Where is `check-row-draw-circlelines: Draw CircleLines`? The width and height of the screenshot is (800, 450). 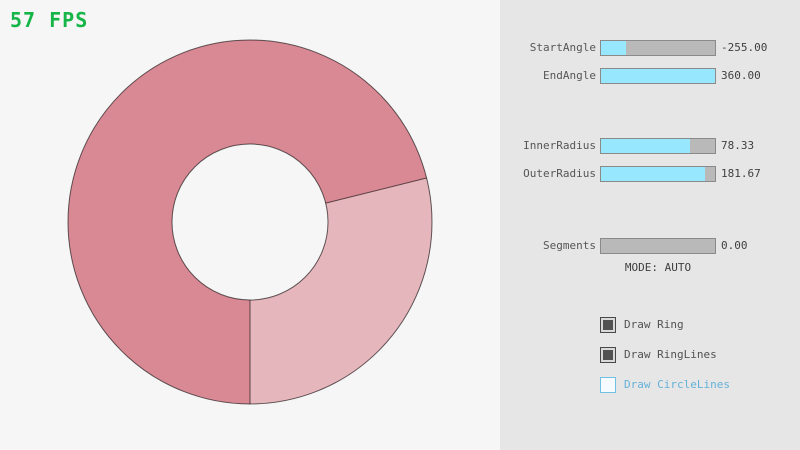
check-row-draw-circlelines: Draw CircleLines is located at coordinates (700, 385).